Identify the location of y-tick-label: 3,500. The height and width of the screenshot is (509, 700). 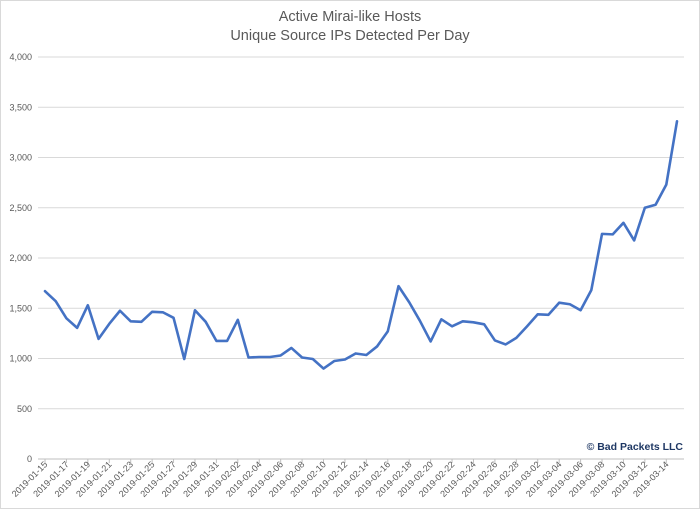
(20, 107).